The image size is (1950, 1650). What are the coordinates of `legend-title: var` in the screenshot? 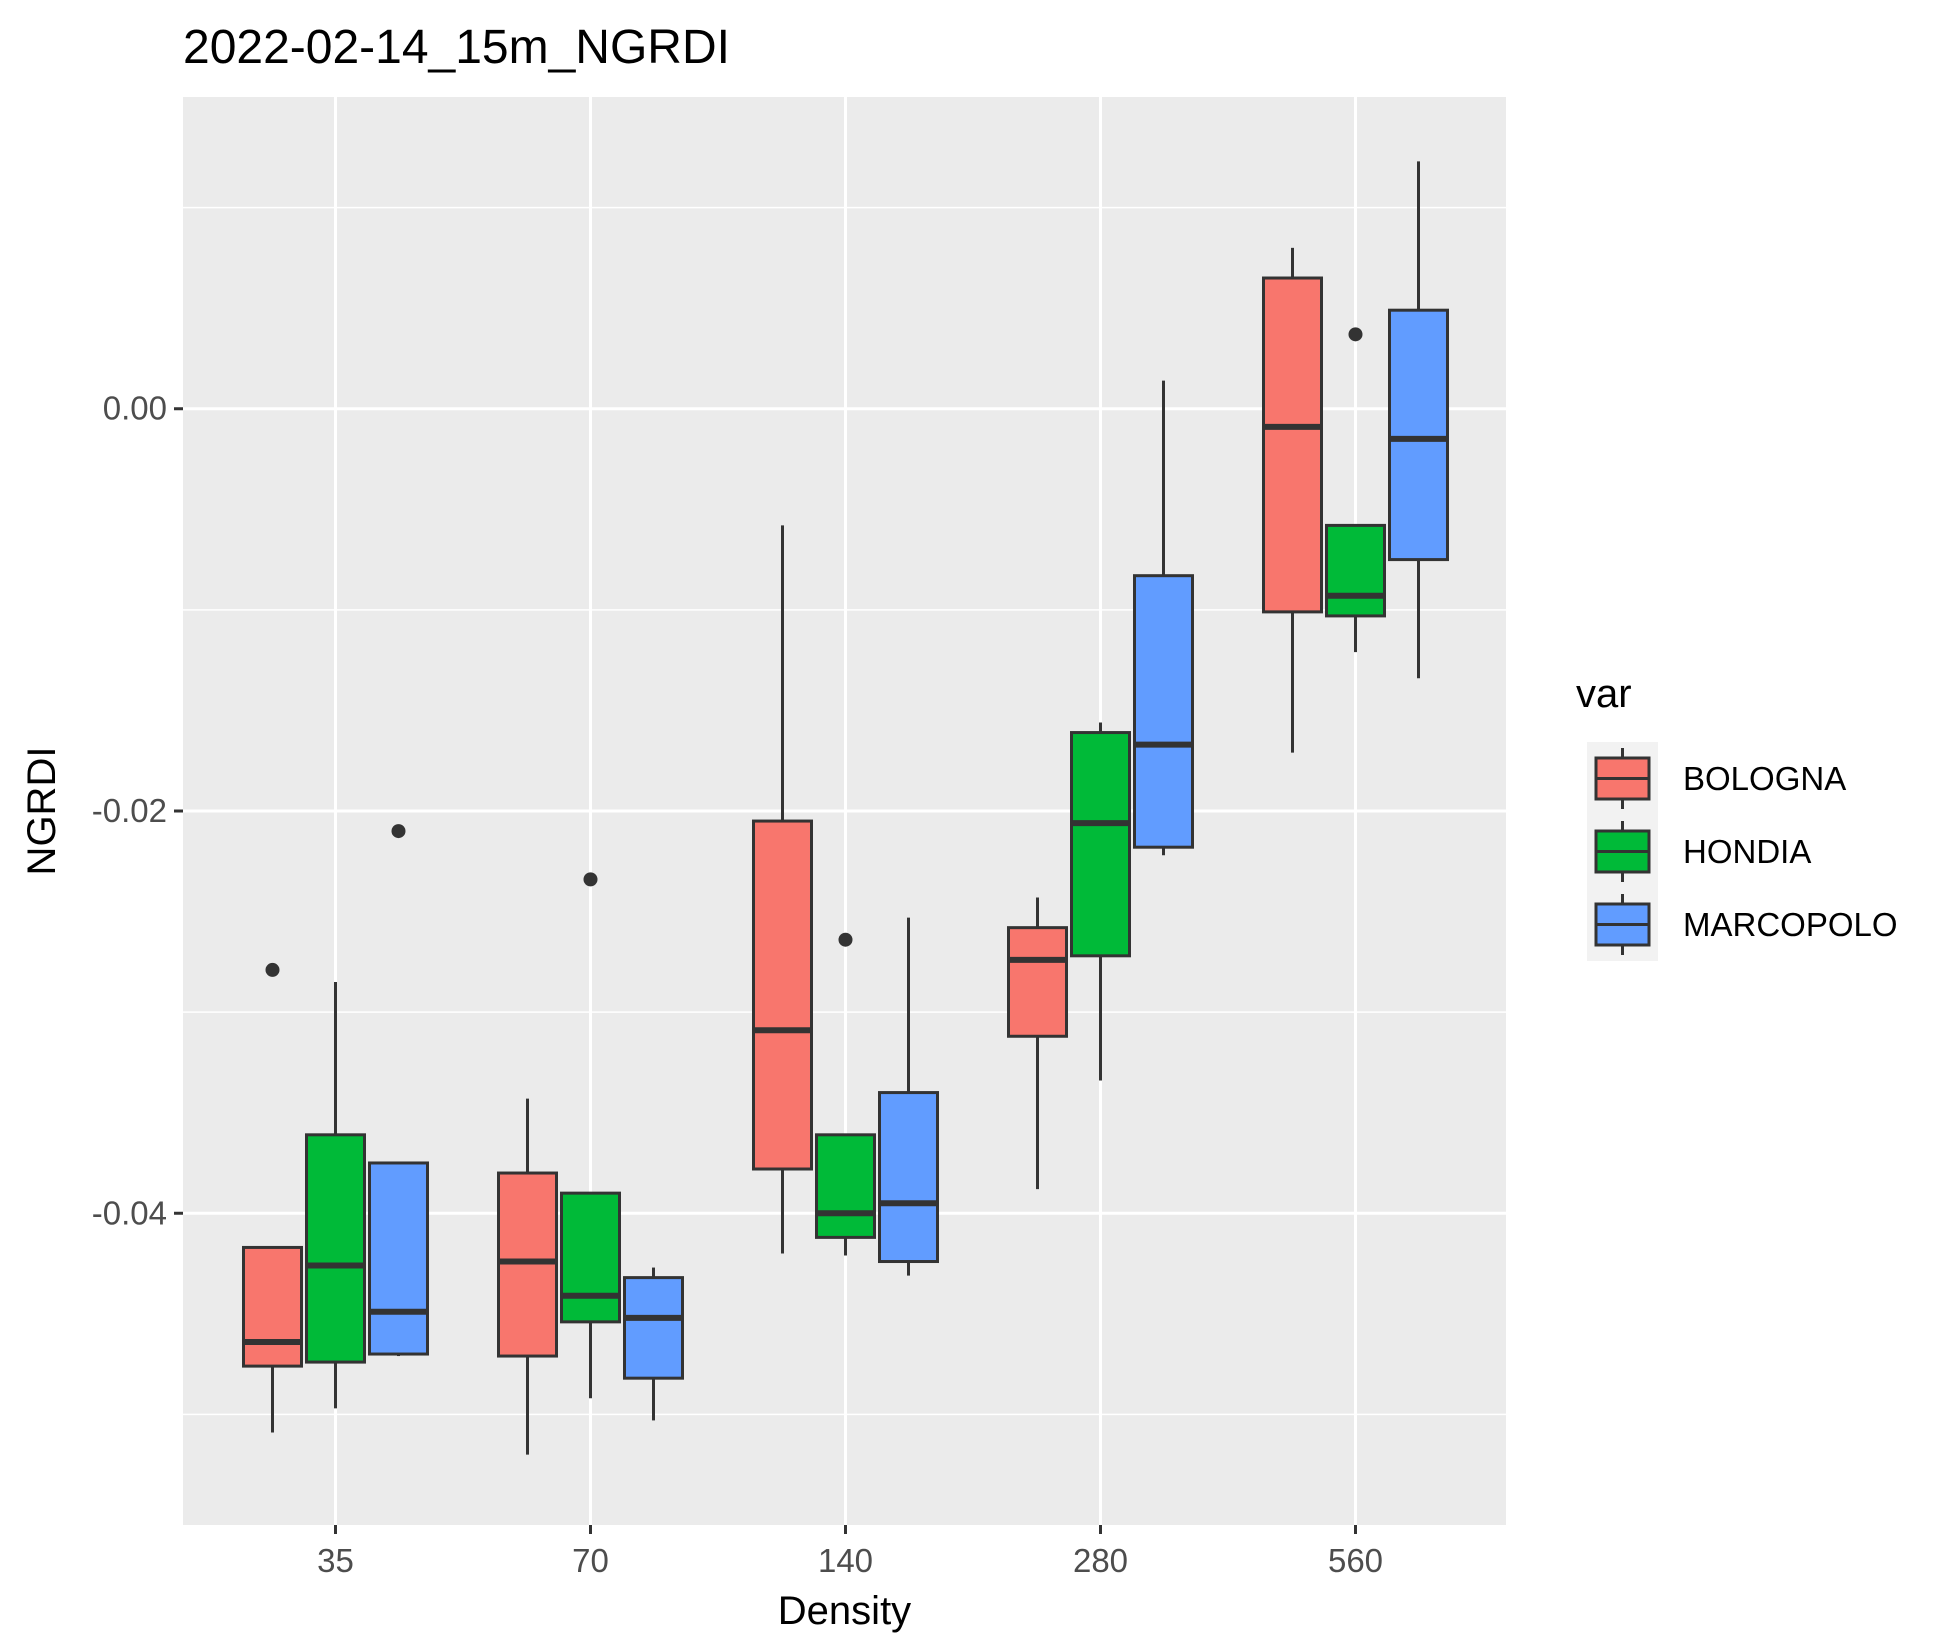 It's located at (1604, 694).